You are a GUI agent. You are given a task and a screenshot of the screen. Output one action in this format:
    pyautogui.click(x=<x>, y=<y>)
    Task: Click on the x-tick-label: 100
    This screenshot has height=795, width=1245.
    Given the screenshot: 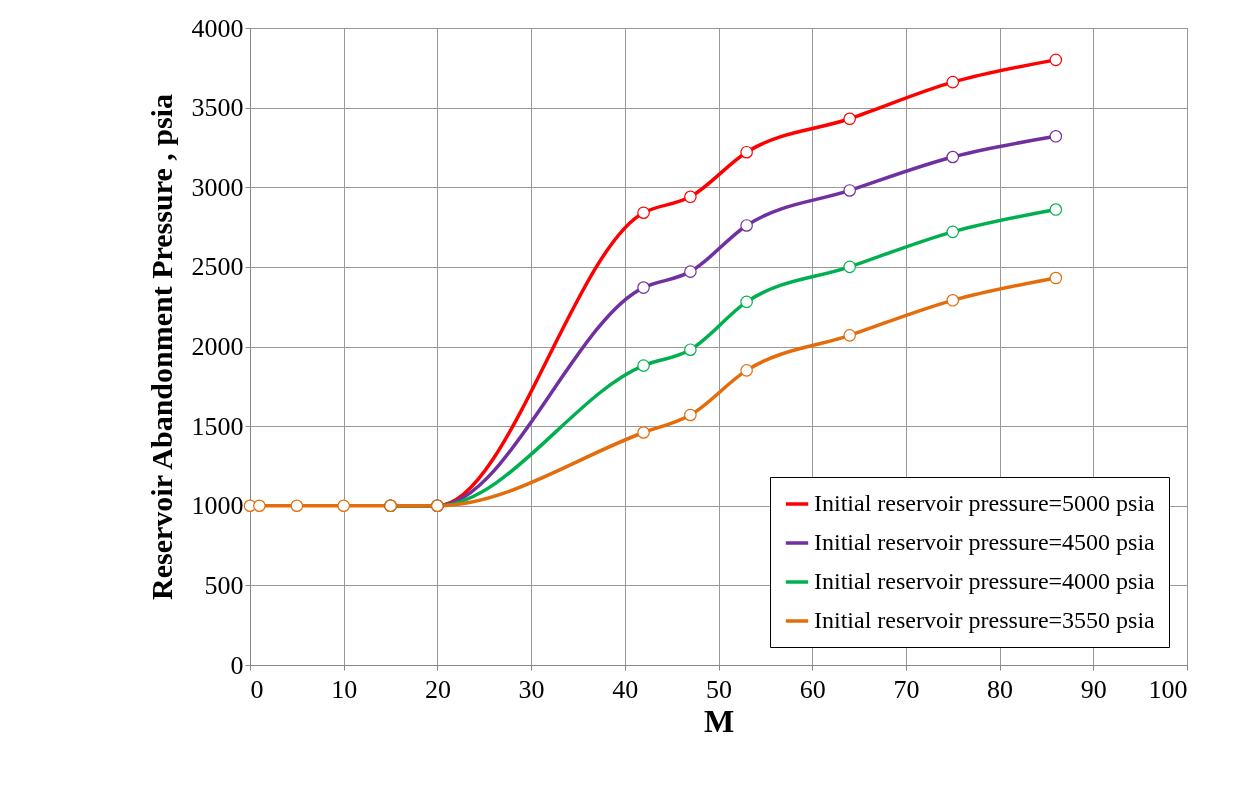 What is the action you would take?
    pyautogui.click(x=1168, y=689)
    